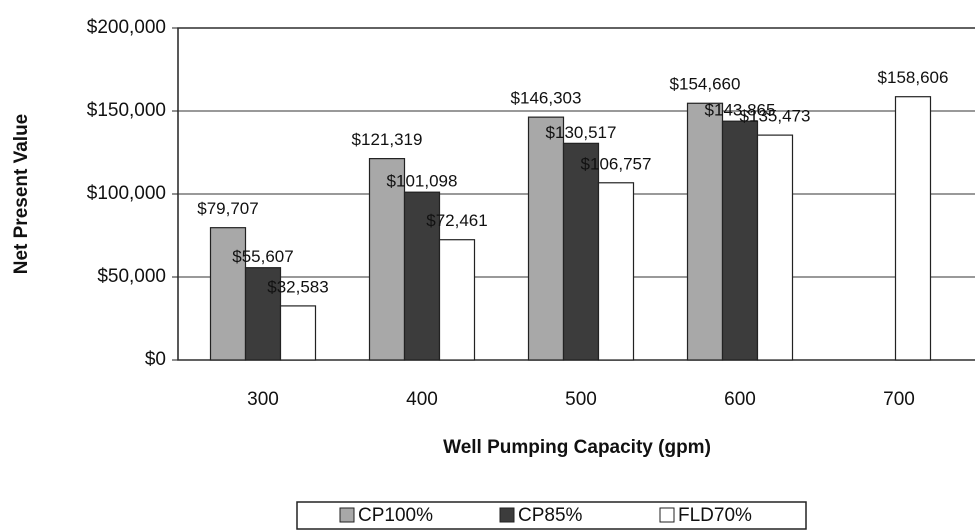  What do you see at coordinates (297, 286) in the screenshot?
I see `value-label: $32,583` at bounding box center [297, 286].